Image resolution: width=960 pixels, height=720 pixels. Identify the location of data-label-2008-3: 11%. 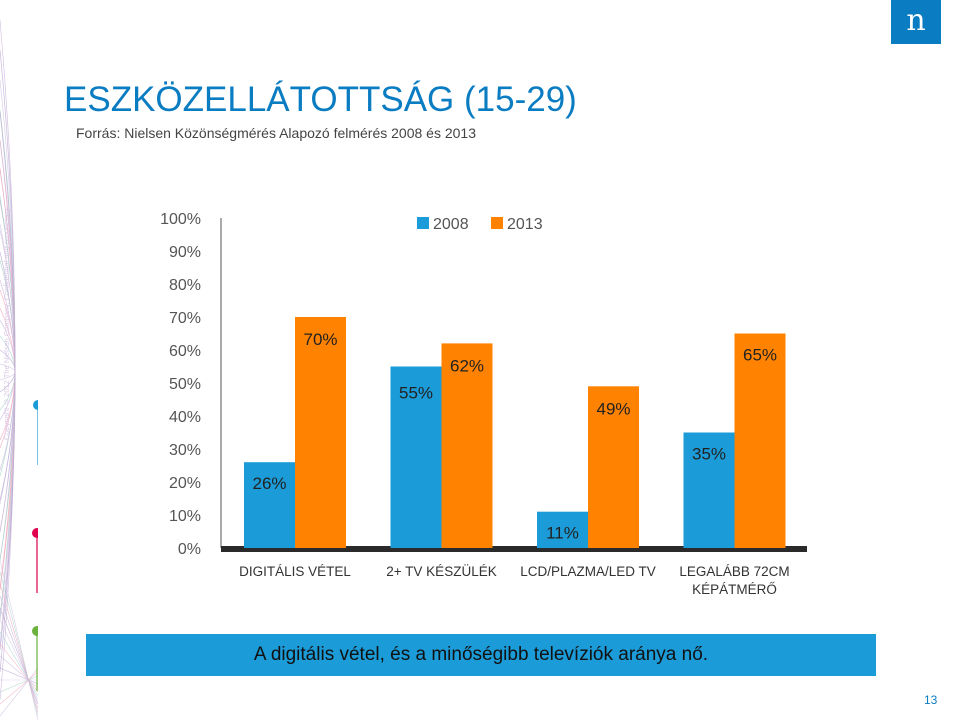
(562, 533).